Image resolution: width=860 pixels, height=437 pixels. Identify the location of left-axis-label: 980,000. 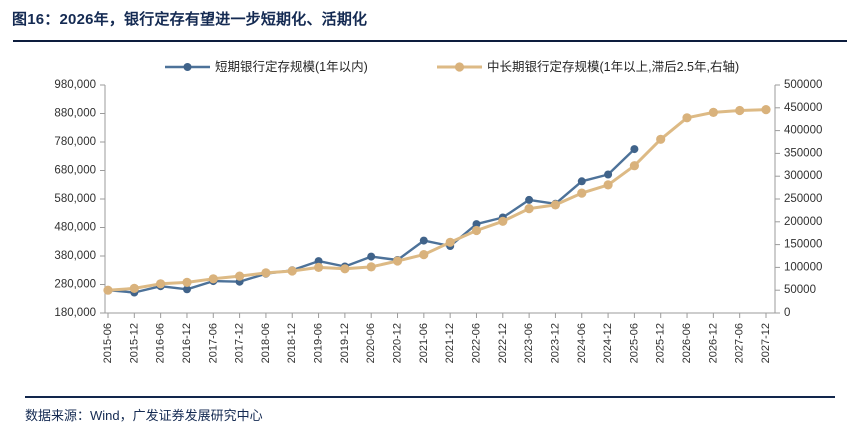
(75, 85).